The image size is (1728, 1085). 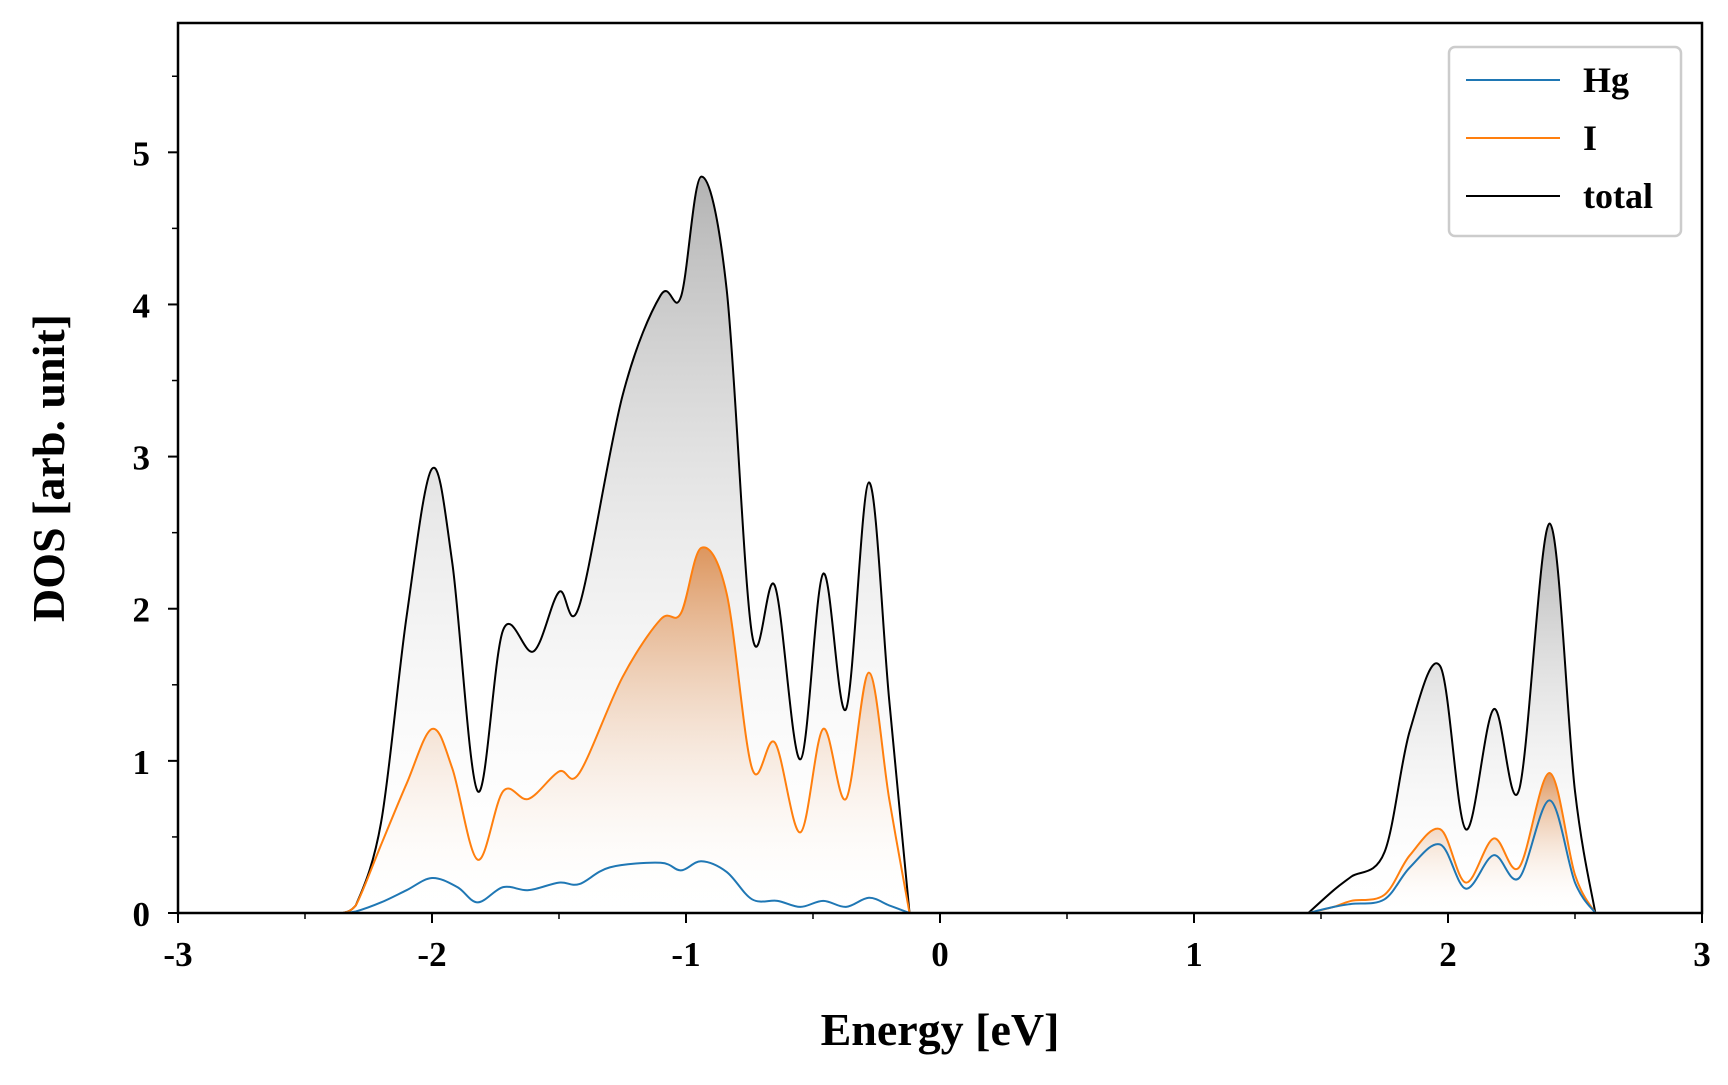 What do you see at coordinates (142, 610) in the screenshot?
I see `y-tick-label: 2` at bounding box center [142, 610].